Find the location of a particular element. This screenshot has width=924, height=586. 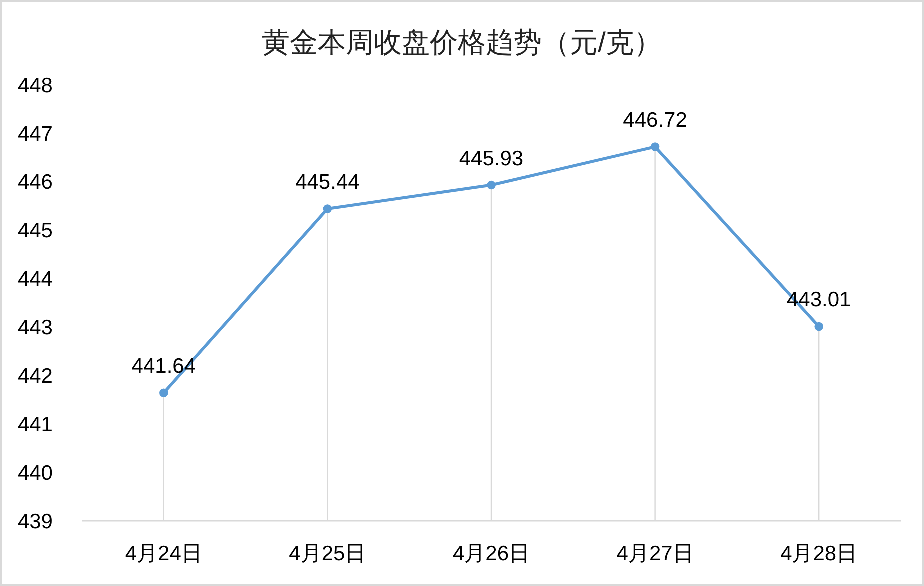

y-tick-label: 445 is located at coordinates (35, 231).